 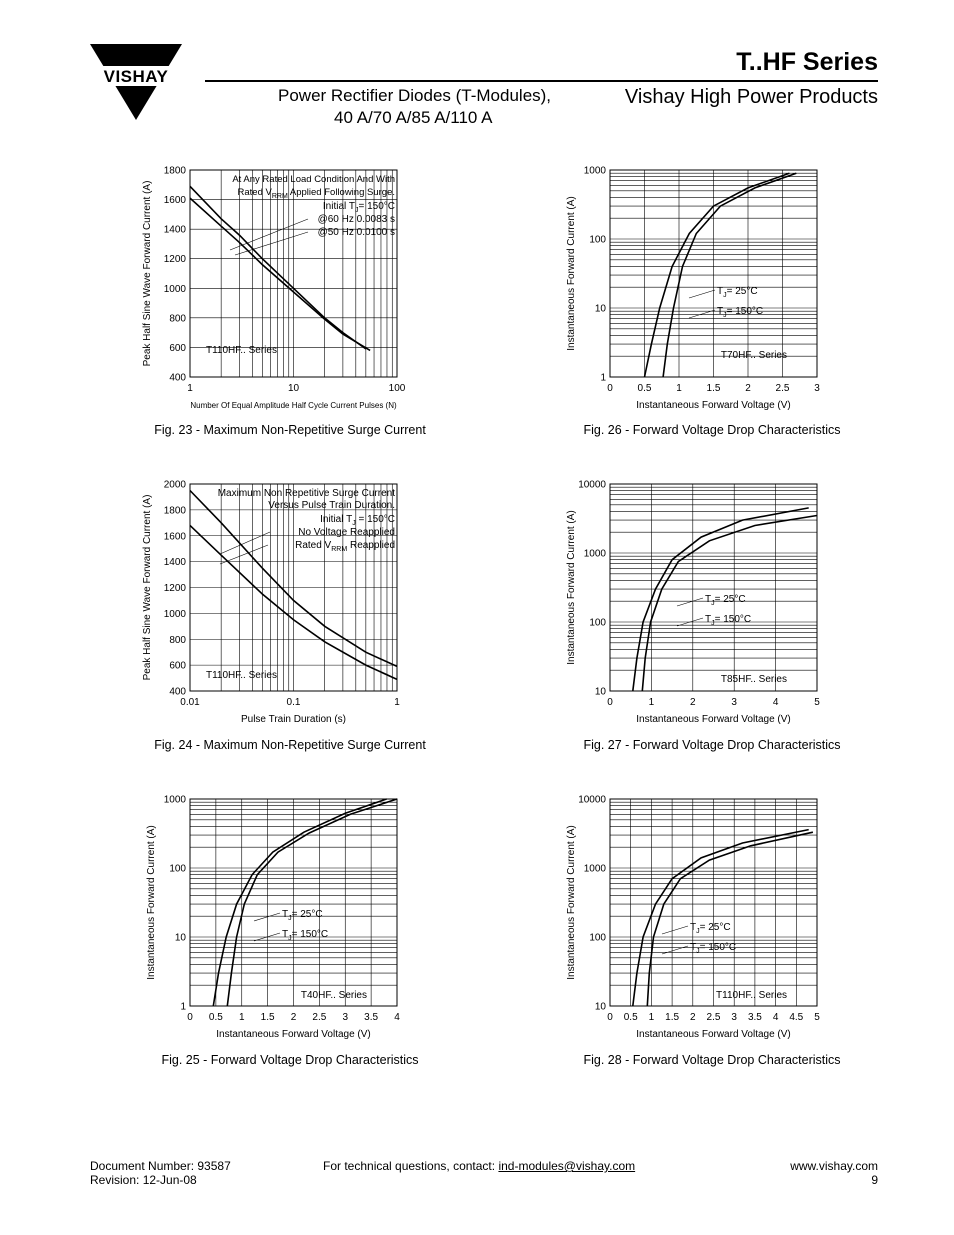 What do you see at coordinates (713, 587) in the screenshot?
I see `fig27-frame` at bounding box center [713, 587].